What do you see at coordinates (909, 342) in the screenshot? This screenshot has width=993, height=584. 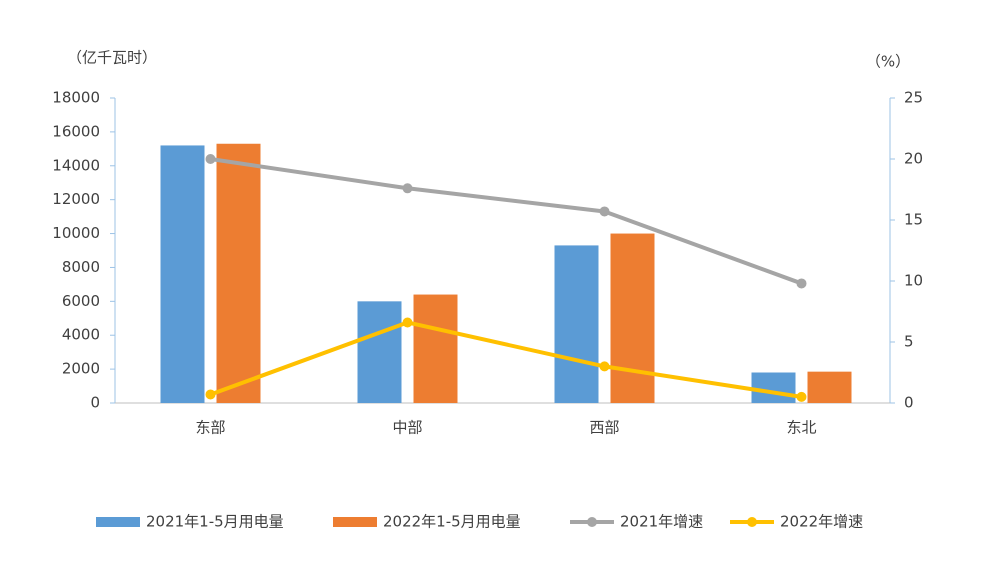 I see `y2-tick-label: 5` at bounding box center [909, 342].